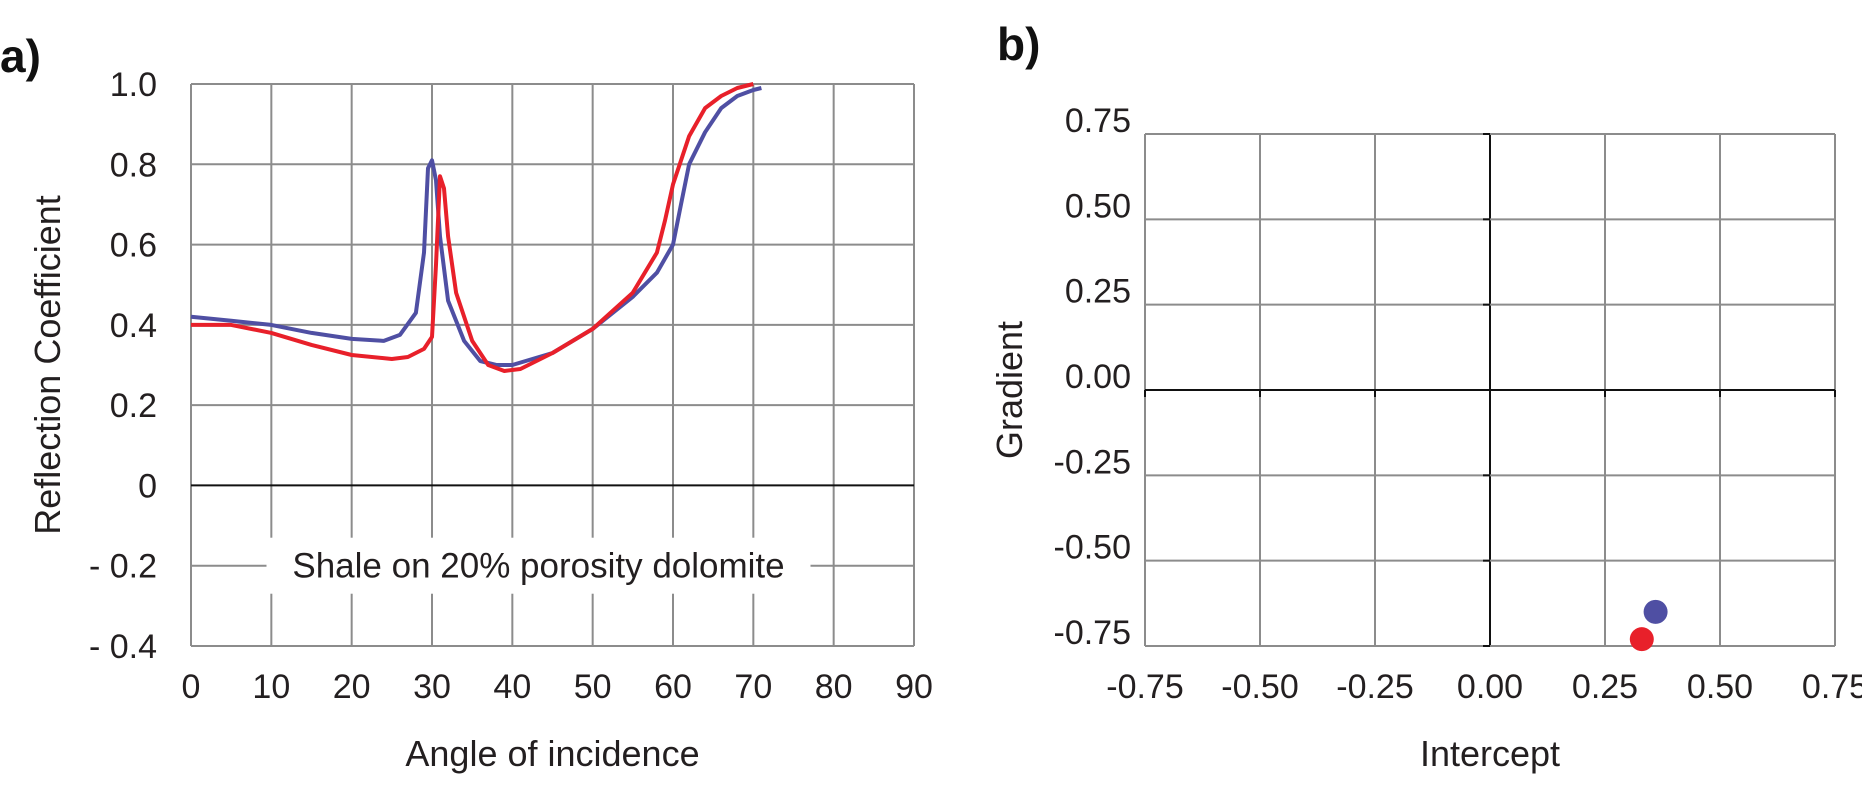 This screenshot has width=1862, height=791. I want to click on panel-b-y-tick-label: -0.25, so click(1093, 462).